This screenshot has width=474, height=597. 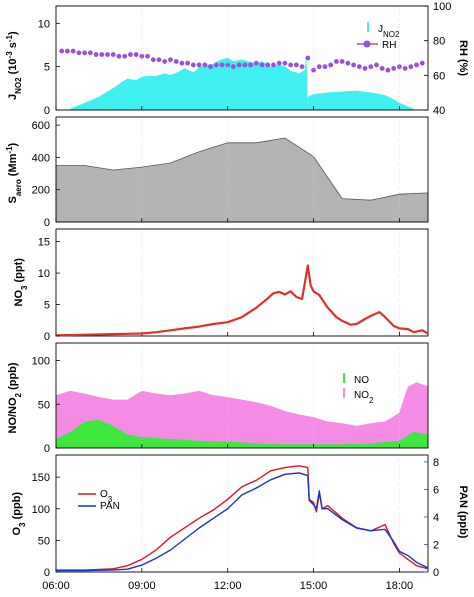 I want to click on y2-tick-label: 4, so click(x=436, y=518).